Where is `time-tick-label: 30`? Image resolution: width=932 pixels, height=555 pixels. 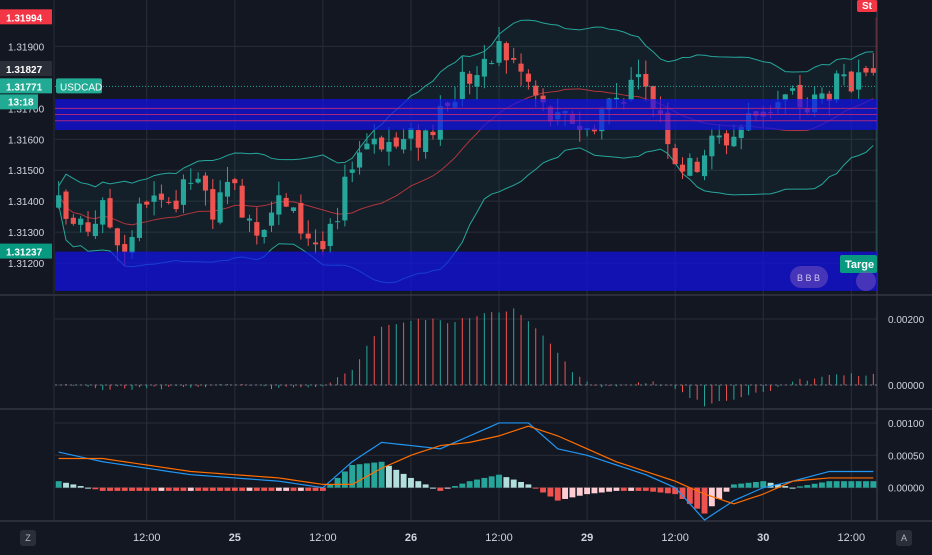
time-tick-label: 30 is located at coordinates (763, 538).